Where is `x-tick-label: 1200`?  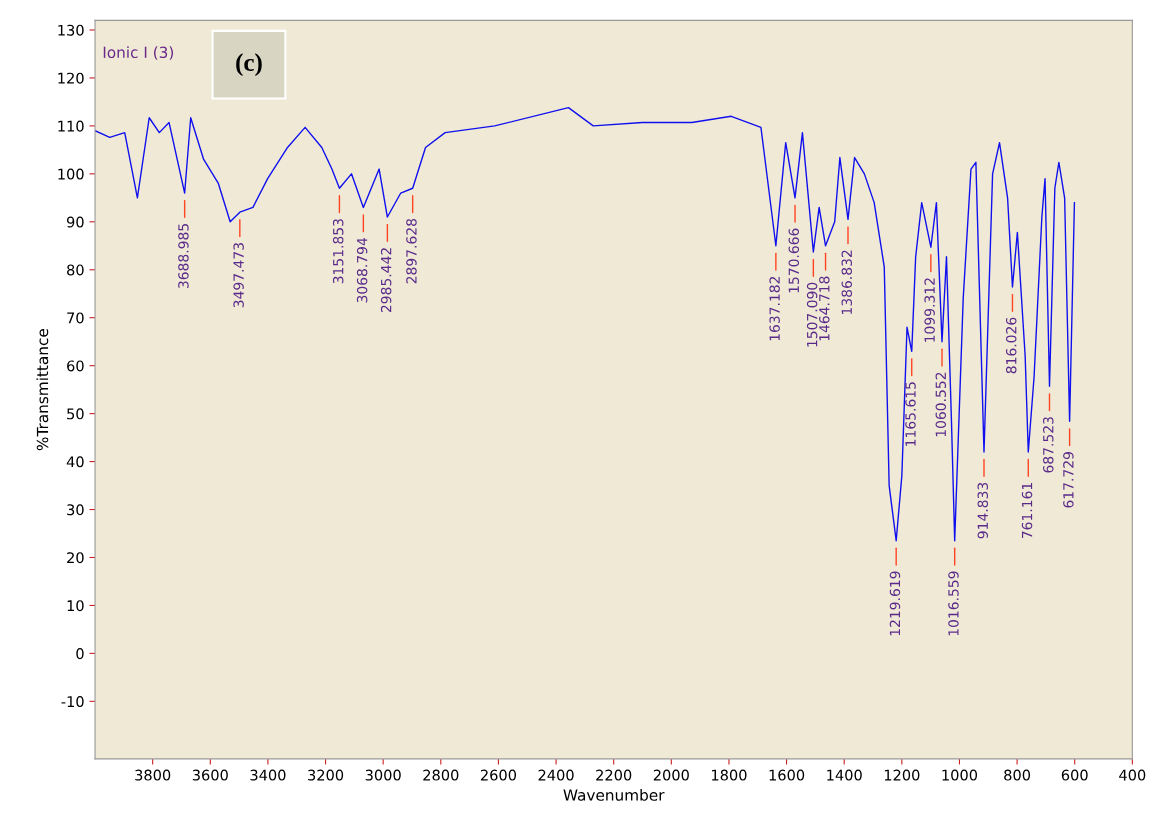 x-tick-label: 1200 is located at coordinates (902, 775).